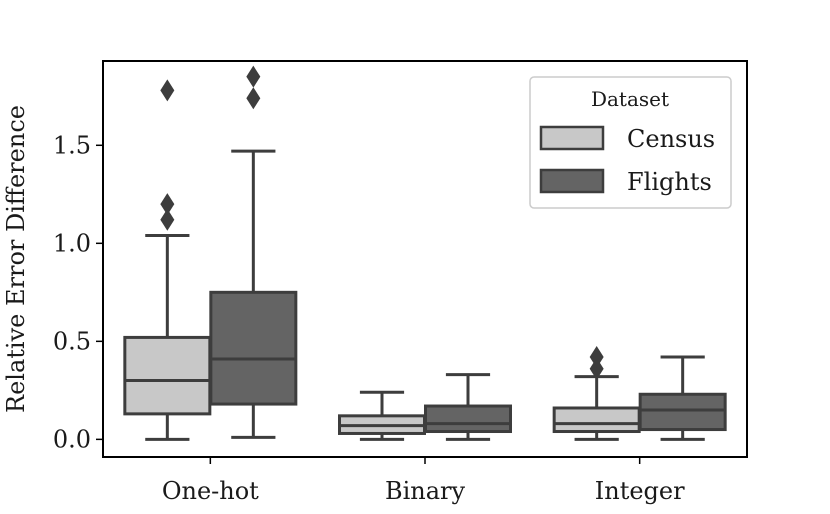 The width and height of the screenshot is (830, 514). Describe the element at coordinates (640, 491) in the screenshot. I see `x-tick-label-2: Integer` at that location.